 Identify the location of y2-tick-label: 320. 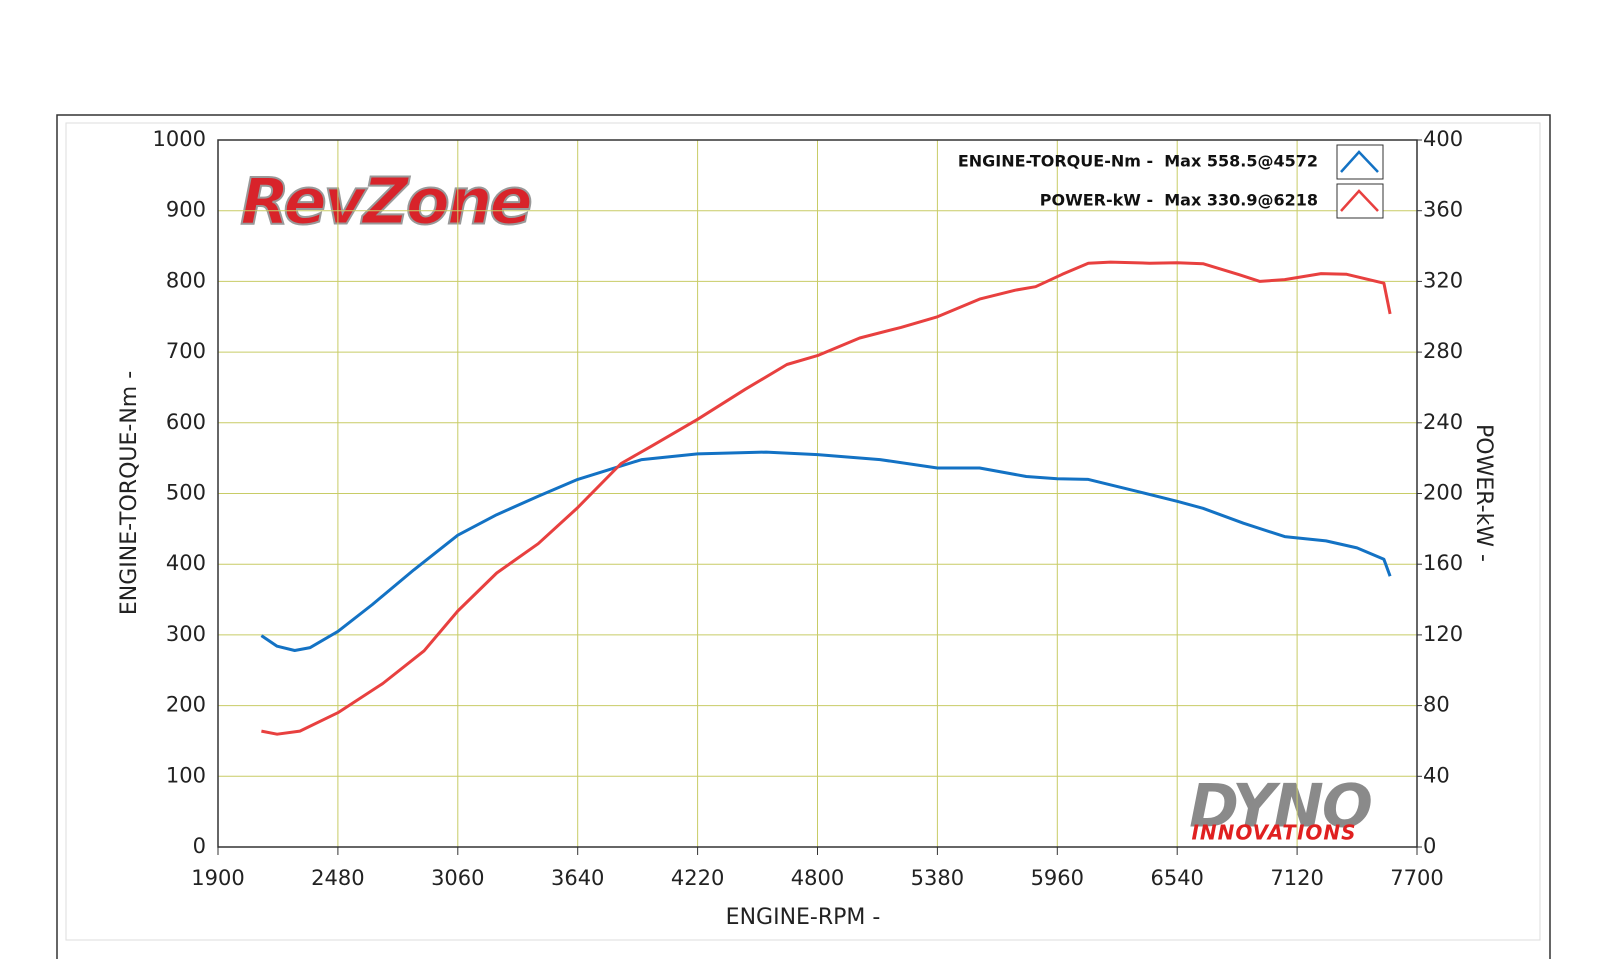
(1443, 280).